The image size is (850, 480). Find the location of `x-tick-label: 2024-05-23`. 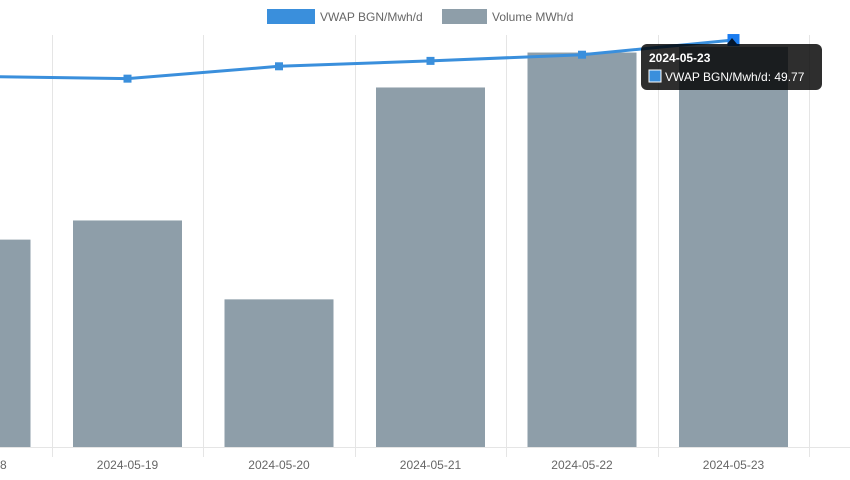

x-tick-label: 2024-05-23 is located at coordinates (734, 465).